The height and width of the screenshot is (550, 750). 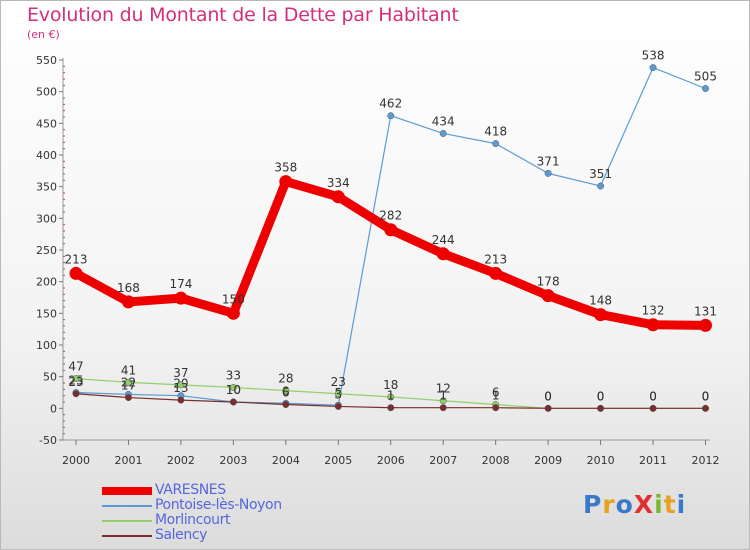 What do you see at coordinates (75, 367) in the screenshot?
I see `data-label: 47` at bounding box center [75, 367].